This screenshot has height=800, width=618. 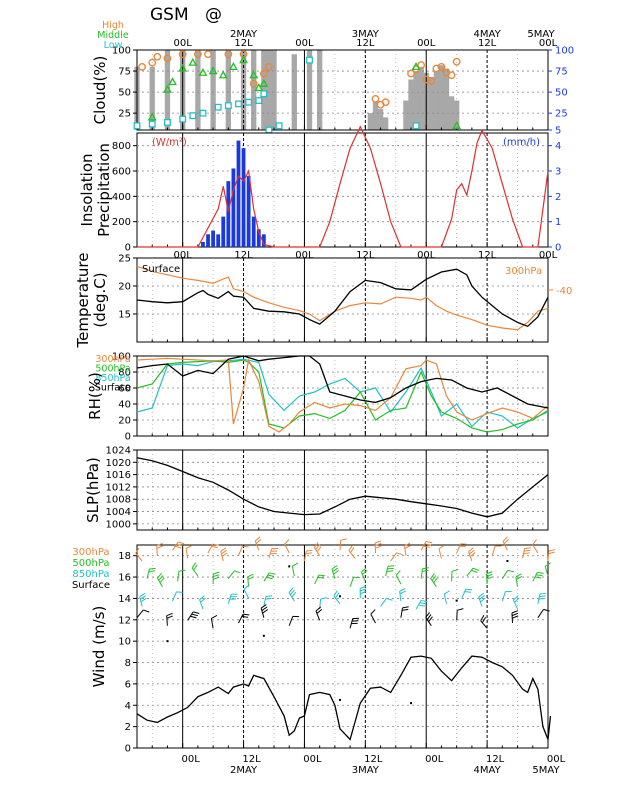 What do you see at coordinates (446, 99) in the screenshot?
I see `cloud-total-bar` at bounding box center [446, 99].